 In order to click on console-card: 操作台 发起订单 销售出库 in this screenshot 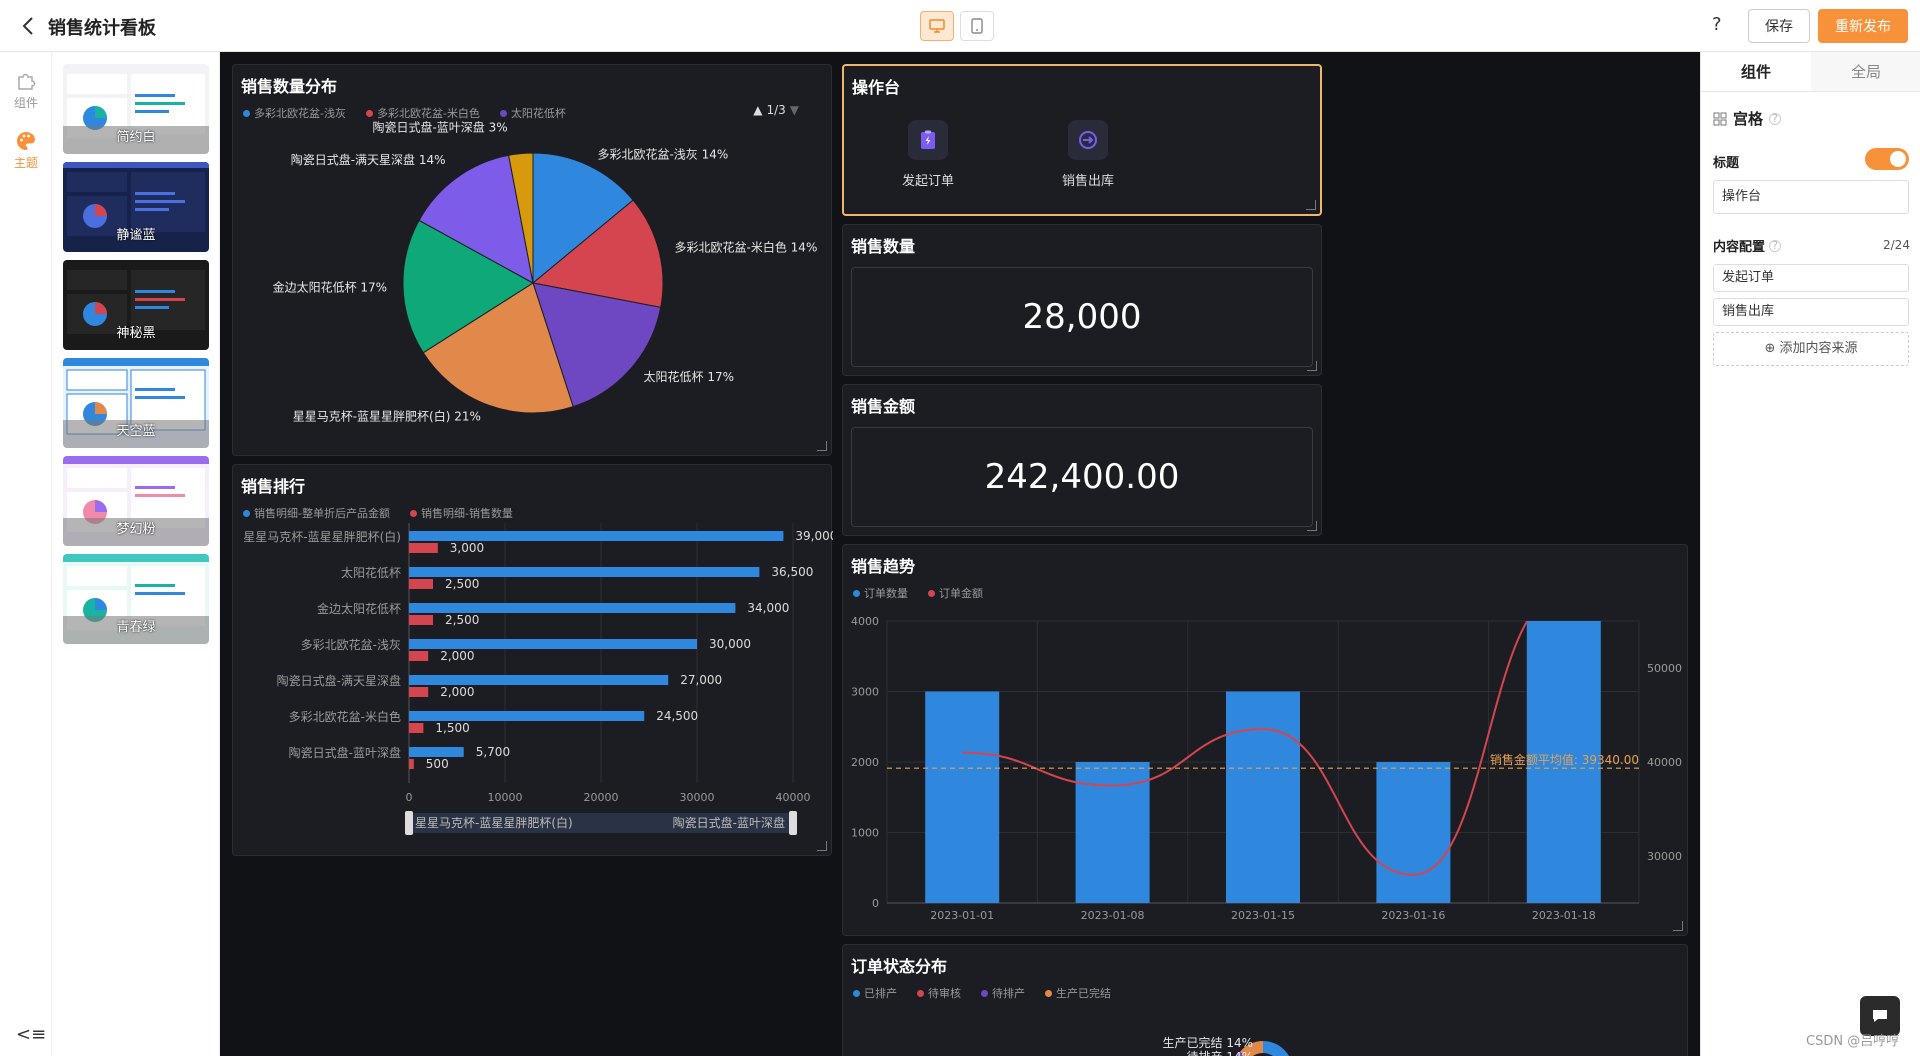, I will do `click(1082, 140)`.